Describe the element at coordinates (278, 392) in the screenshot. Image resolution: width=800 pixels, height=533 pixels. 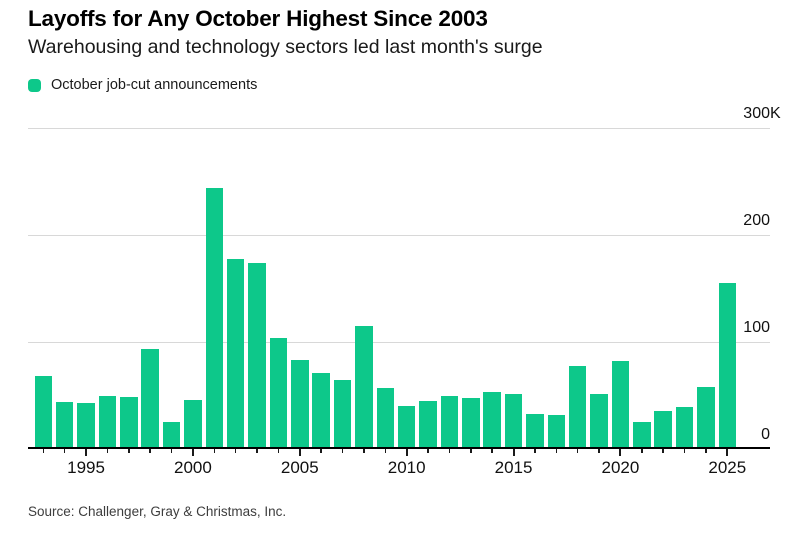
I see `bar-2004` at that location.